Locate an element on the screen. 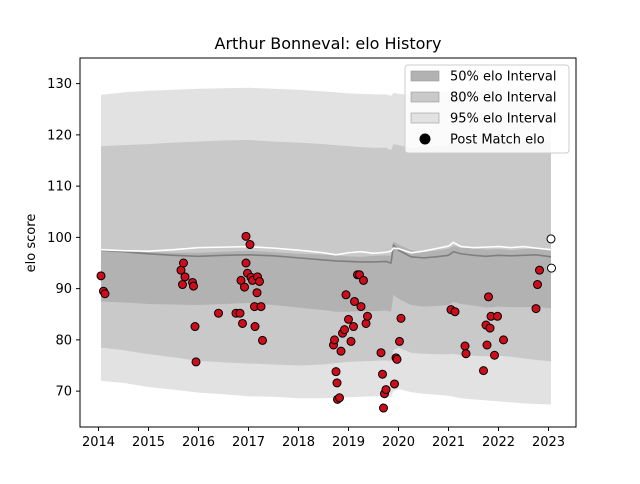 The image size is (640, 484). y-tick-label: 110 is located at coordinates (59, 187).